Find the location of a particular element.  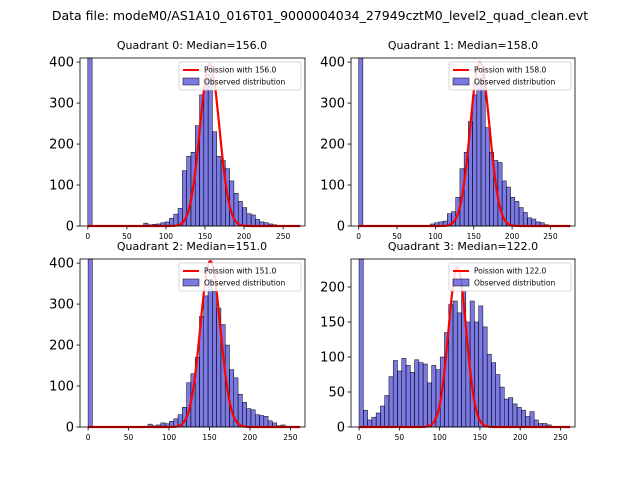

y-tick-label: 150 is located at coordinates (332, 323).